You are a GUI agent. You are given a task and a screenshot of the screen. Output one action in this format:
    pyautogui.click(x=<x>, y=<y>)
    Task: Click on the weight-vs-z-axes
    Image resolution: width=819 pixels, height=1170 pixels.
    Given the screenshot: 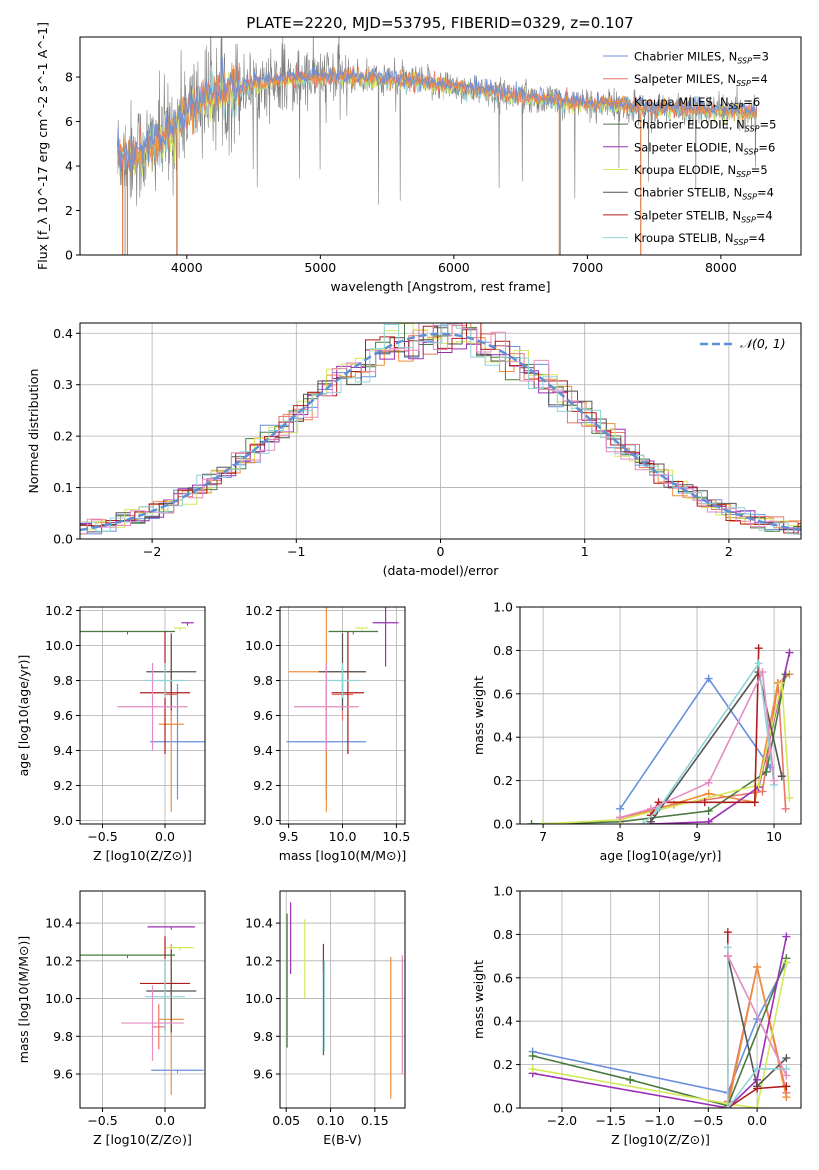 What is the action you would take?
    pyautogui.click(x=660, y=999)
    